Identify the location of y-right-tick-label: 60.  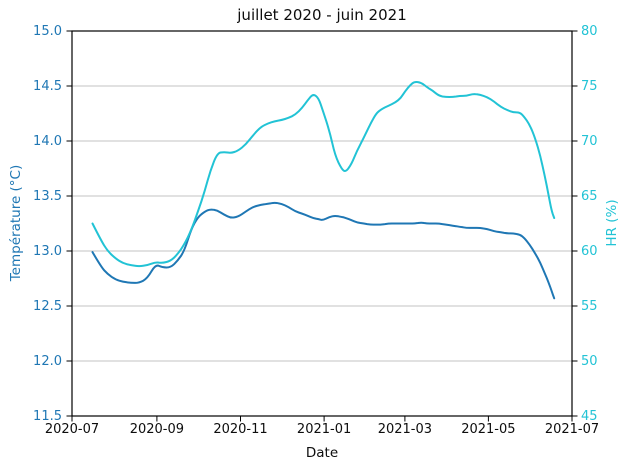
(589, 251).